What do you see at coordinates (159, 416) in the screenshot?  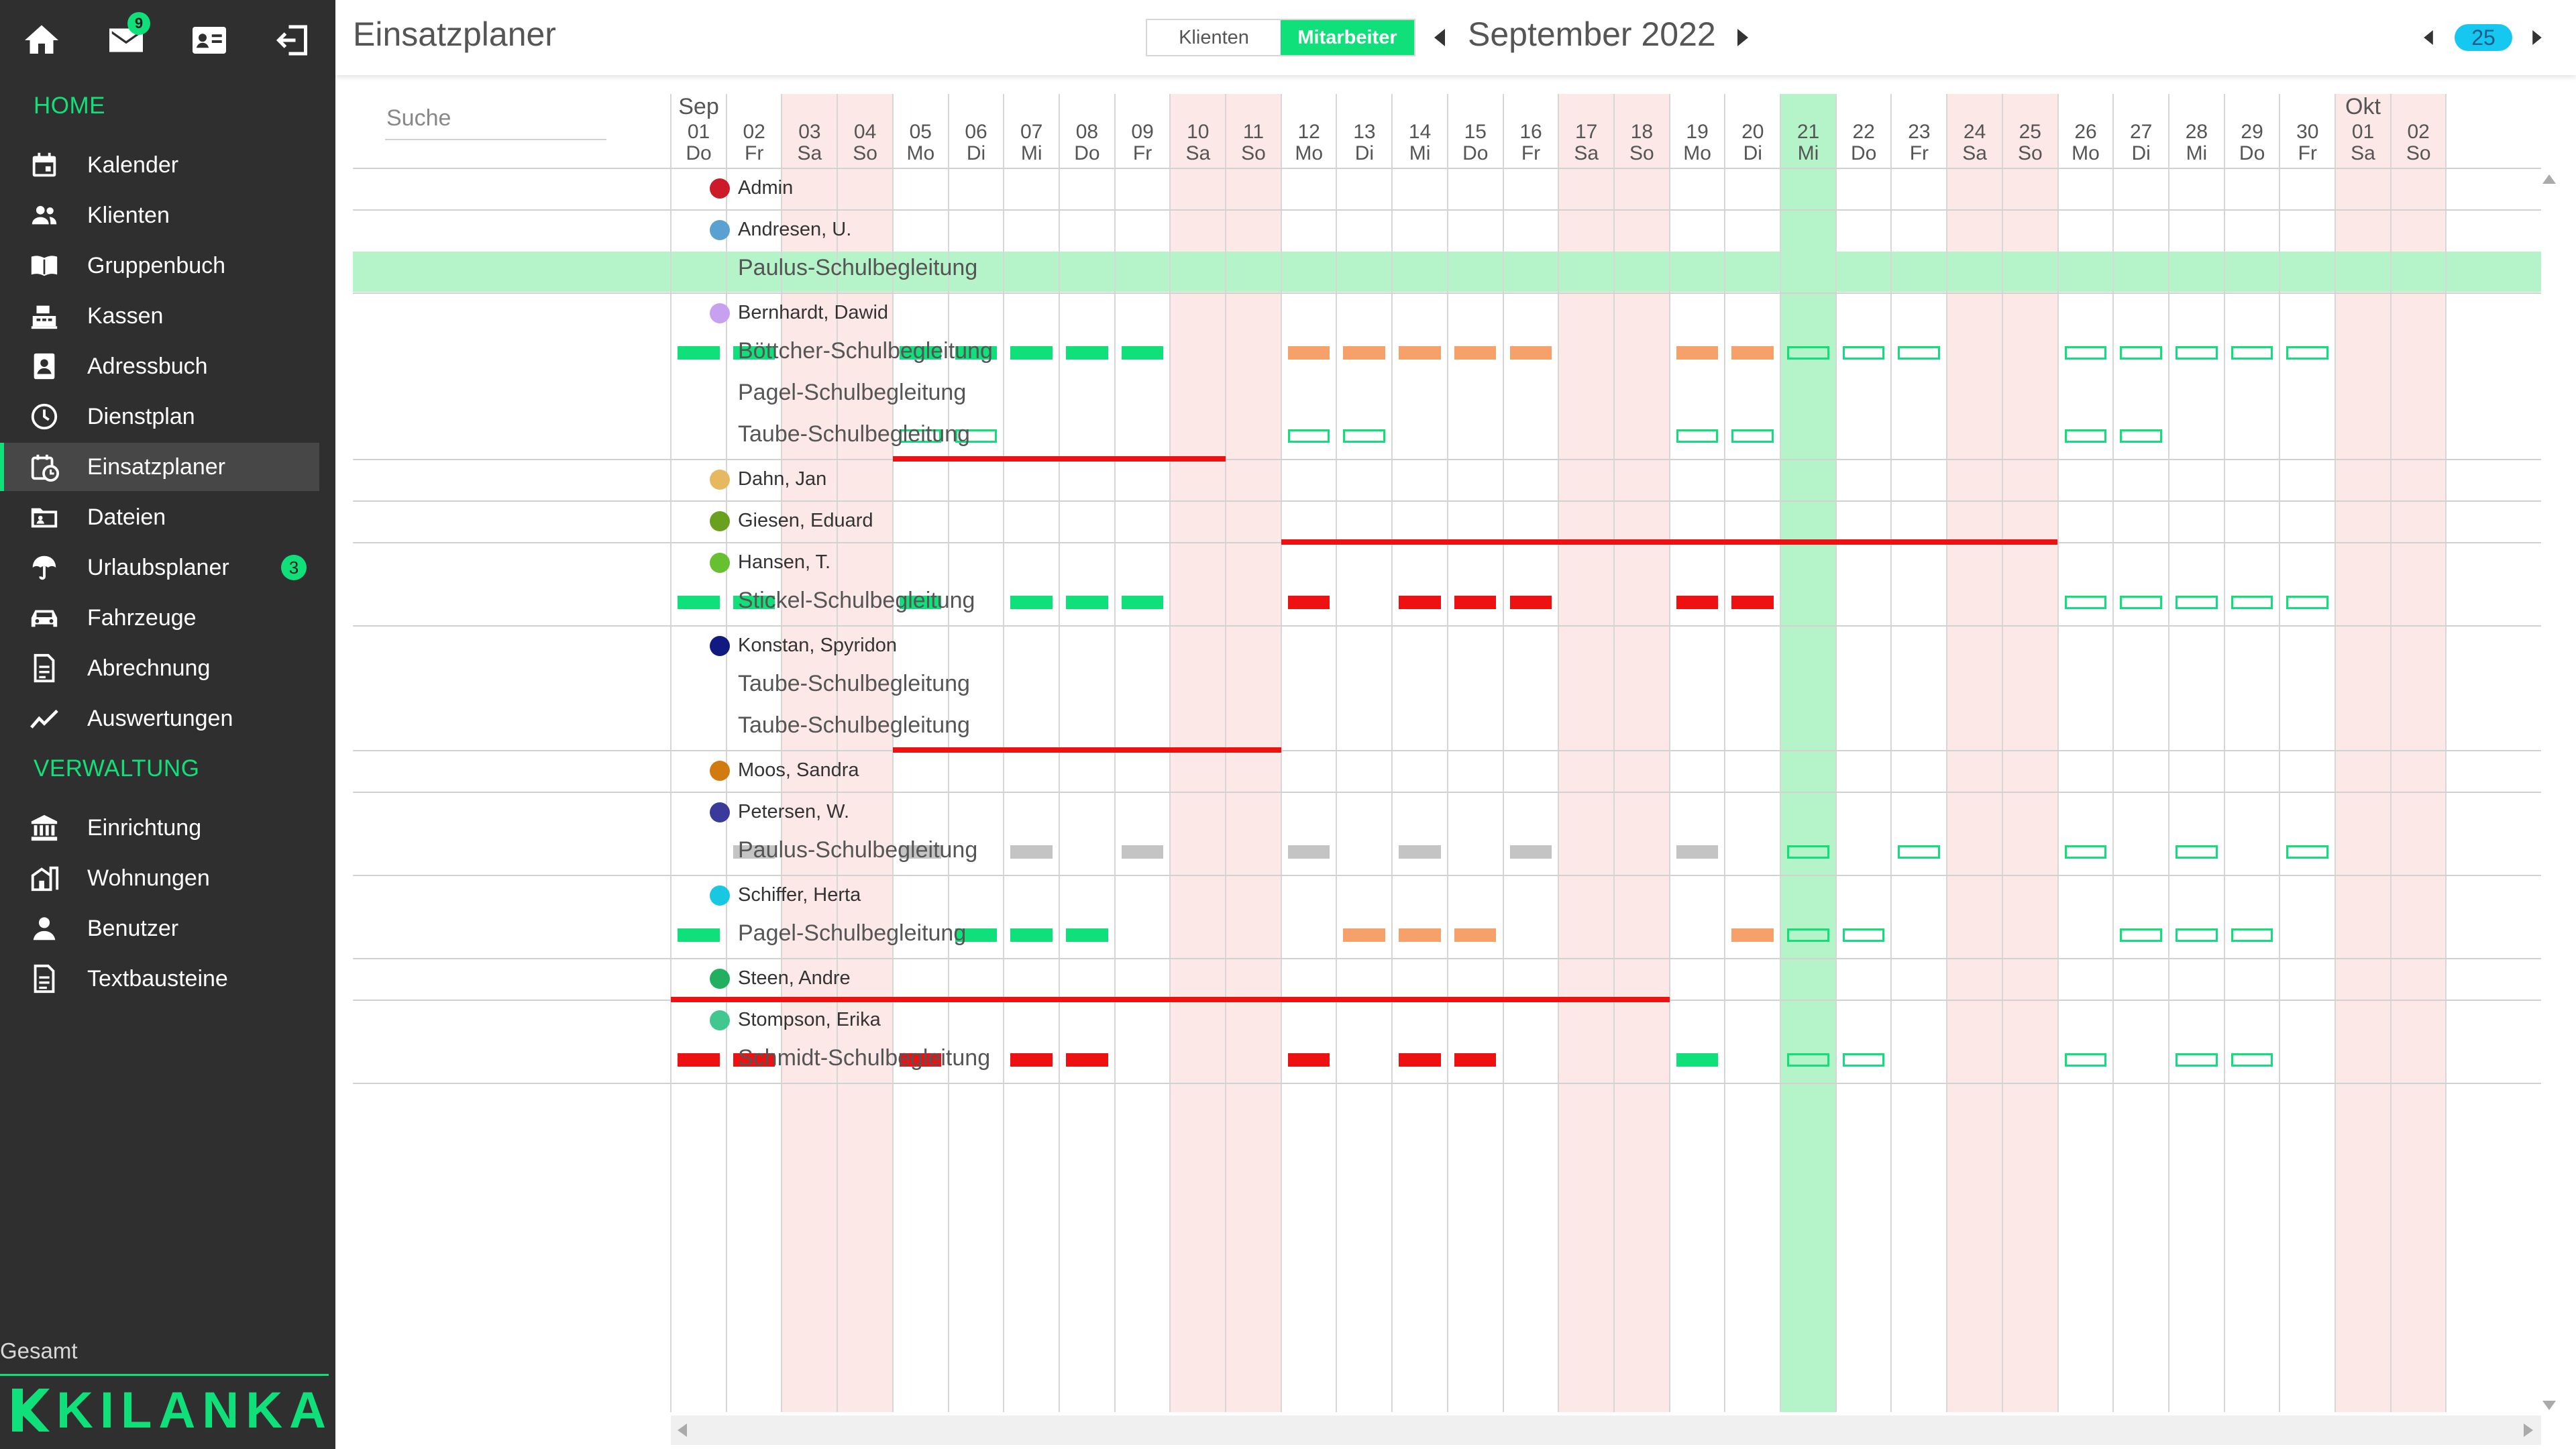 I see `sidebar-item-dienstplan: Dienstplan` at bounding box center [159, 416].